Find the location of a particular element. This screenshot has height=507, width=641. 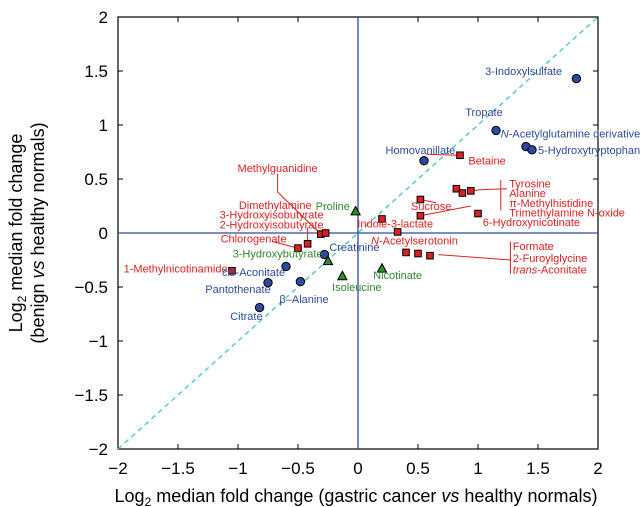

x-tick-label: −1 is located at coordinates (237, 468).